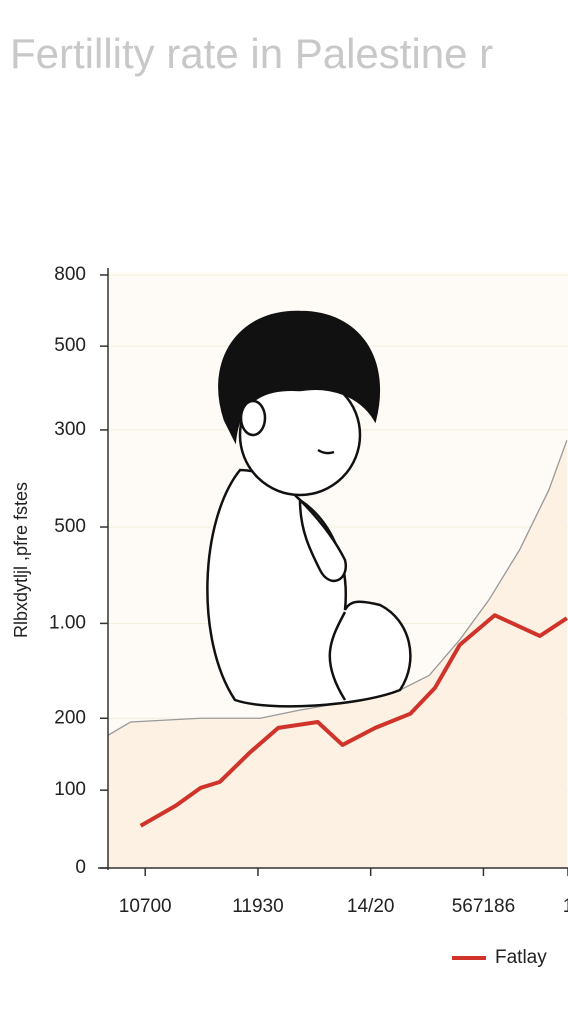 The height and width of the screenshot is (1010, 568). What do you see at coordinates (70, 789) in the screenshot?
I see `y-tick-label: 100` at bounding box center [70, 789].